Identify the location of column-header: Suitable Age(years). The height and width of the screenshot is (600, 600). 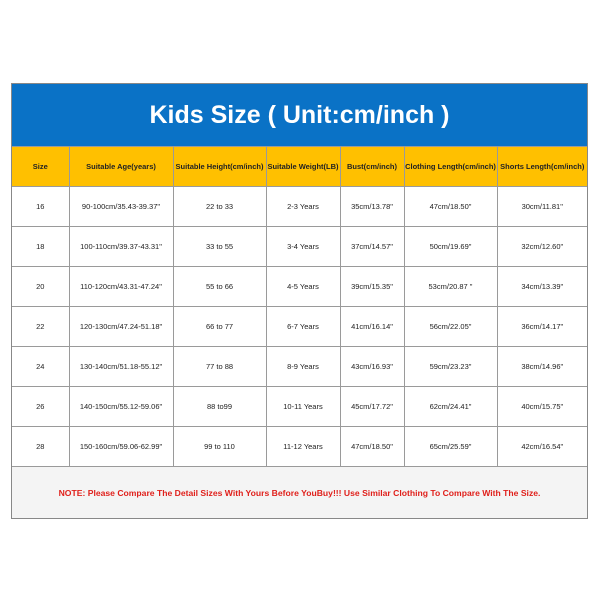
(121, 166).